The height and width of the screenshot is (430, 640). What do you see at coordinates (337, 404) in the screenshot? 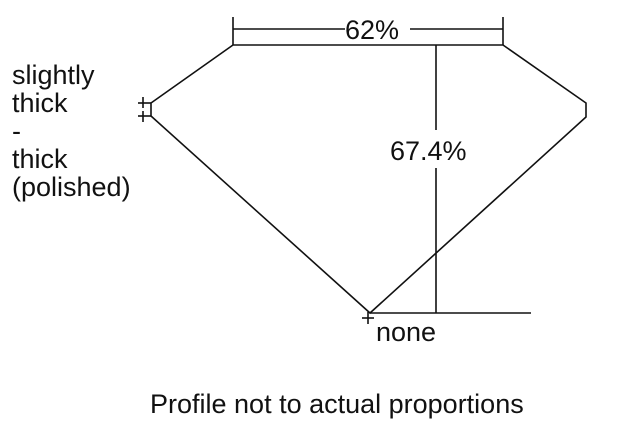
I see `caption: Profile not to actual proportions` at bounding box center [337, 404].